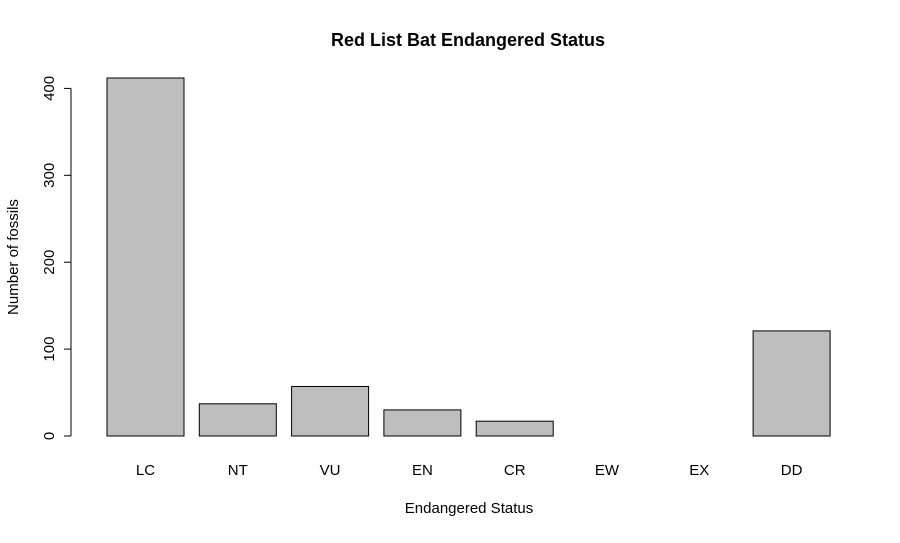  I want to click on bar-nt, so click(237, 420).